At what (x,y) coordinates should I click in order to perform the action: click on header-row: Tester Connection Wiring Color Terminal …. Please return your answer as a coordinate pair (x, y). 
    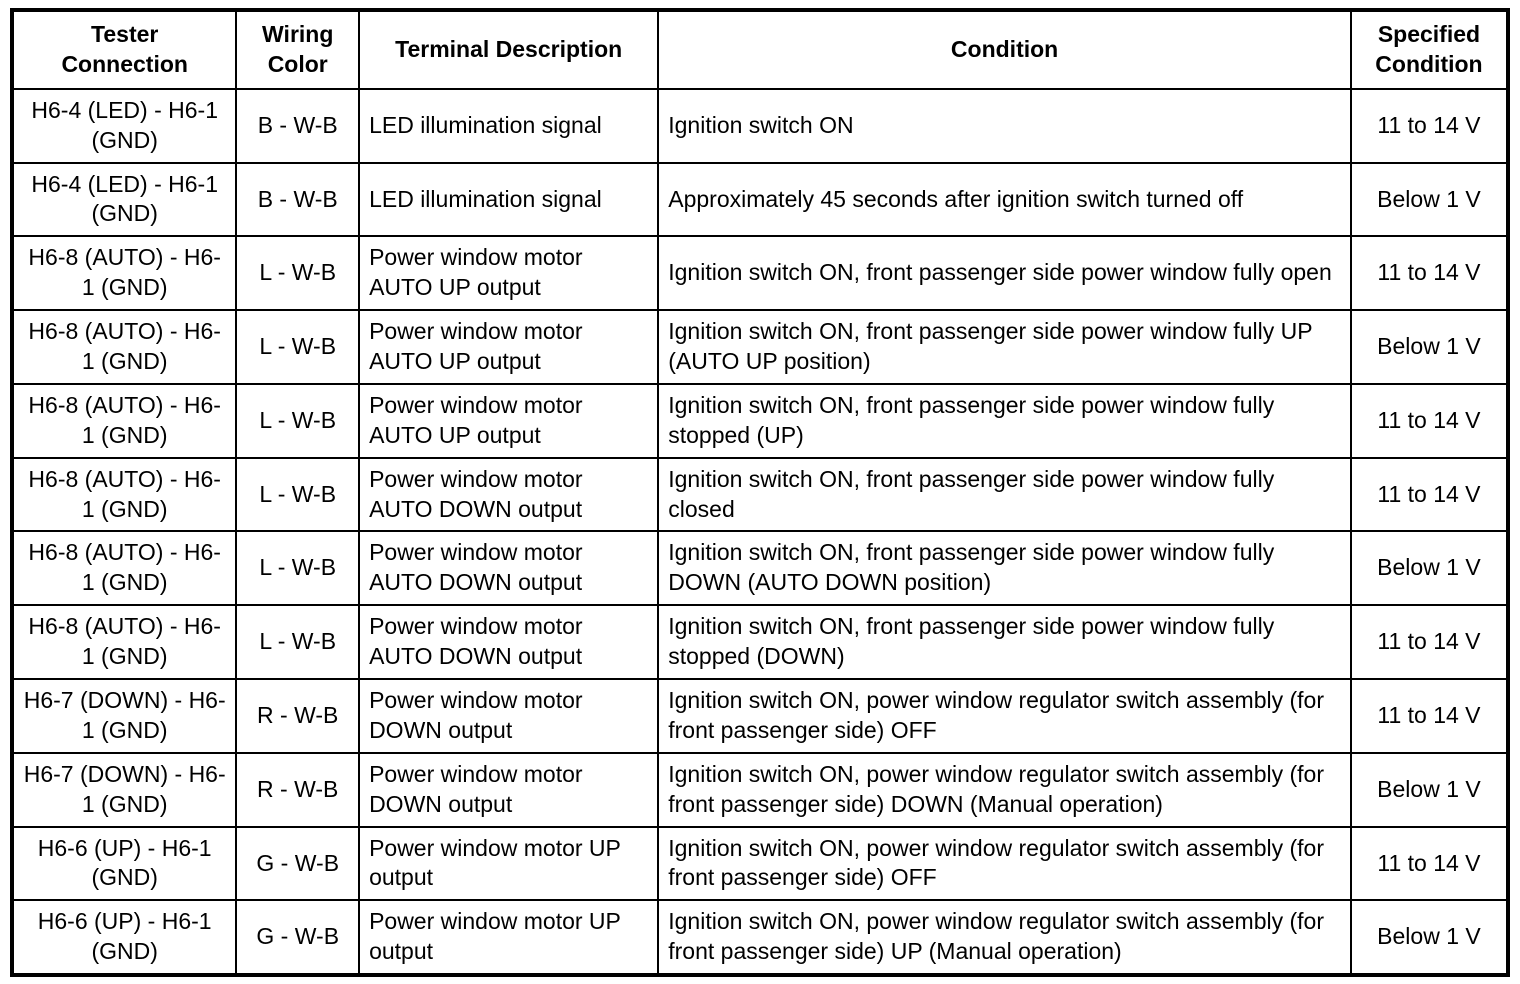
    Looking at the image, I should click on (760, 49).